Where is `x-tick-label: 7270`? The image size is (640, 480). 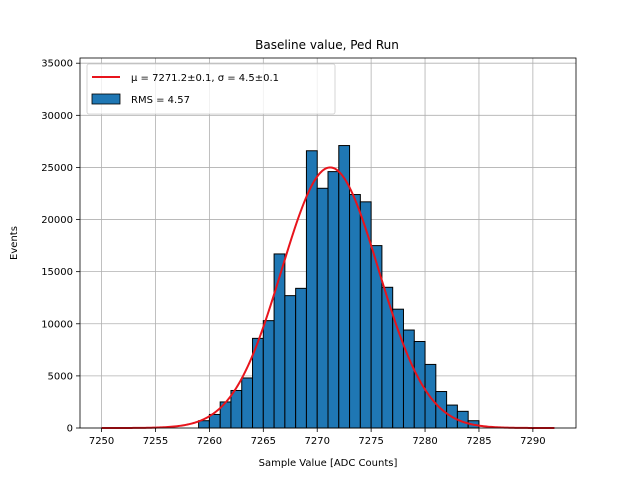 x-tick-label: 7270 is located at coordinates (316, 441).